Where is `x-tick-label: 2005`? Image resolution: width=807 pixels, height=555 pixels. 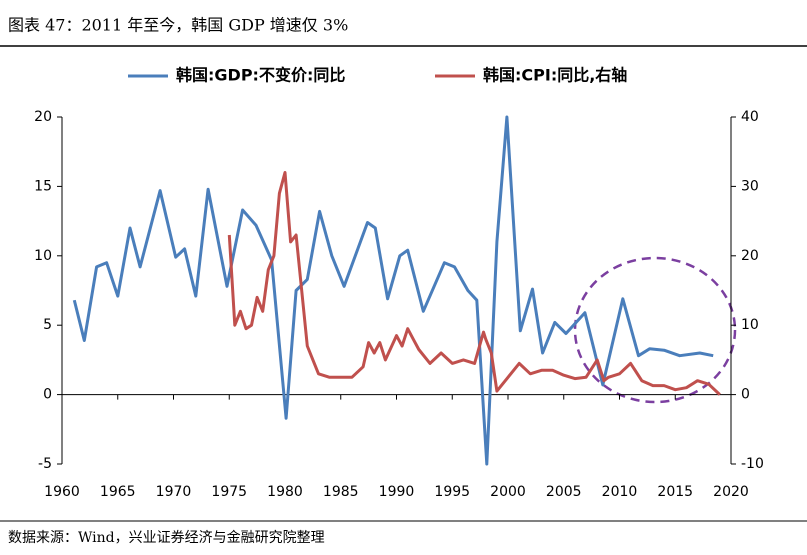 x-tick-label: 2005 is located at coordinates (564, 492).